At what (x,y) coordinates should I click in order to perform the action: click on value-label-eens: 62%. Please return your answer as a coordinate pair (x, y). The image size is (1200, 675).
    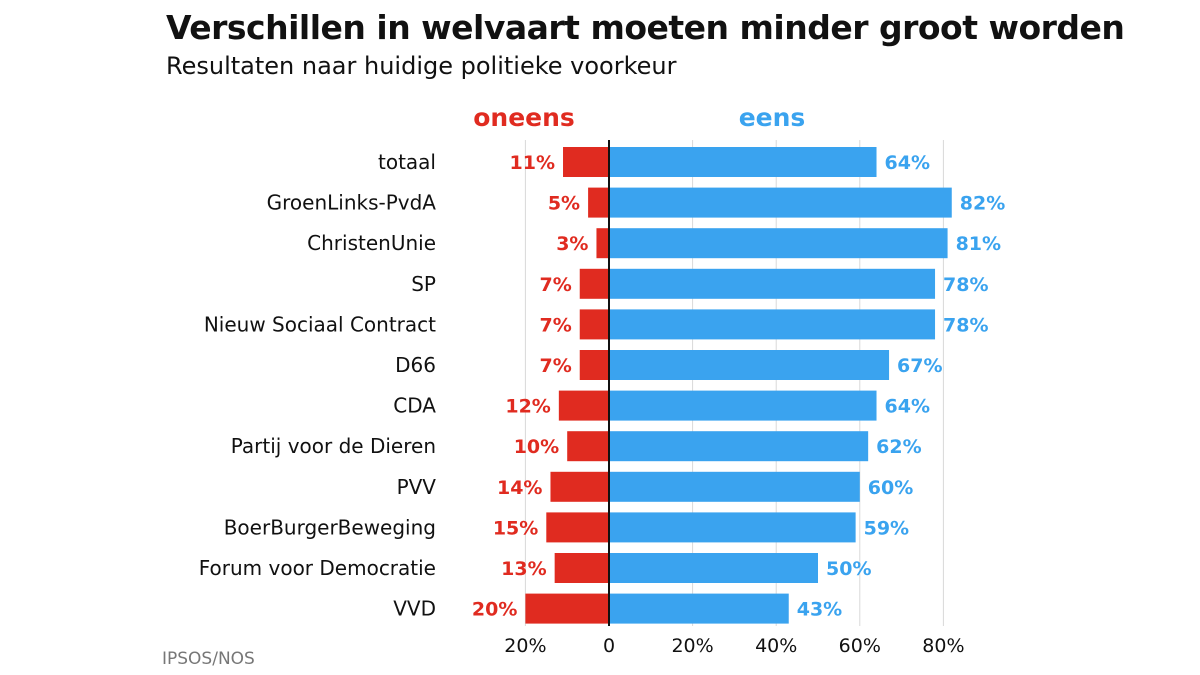
    Looking at the image, I should click on (898, 447).